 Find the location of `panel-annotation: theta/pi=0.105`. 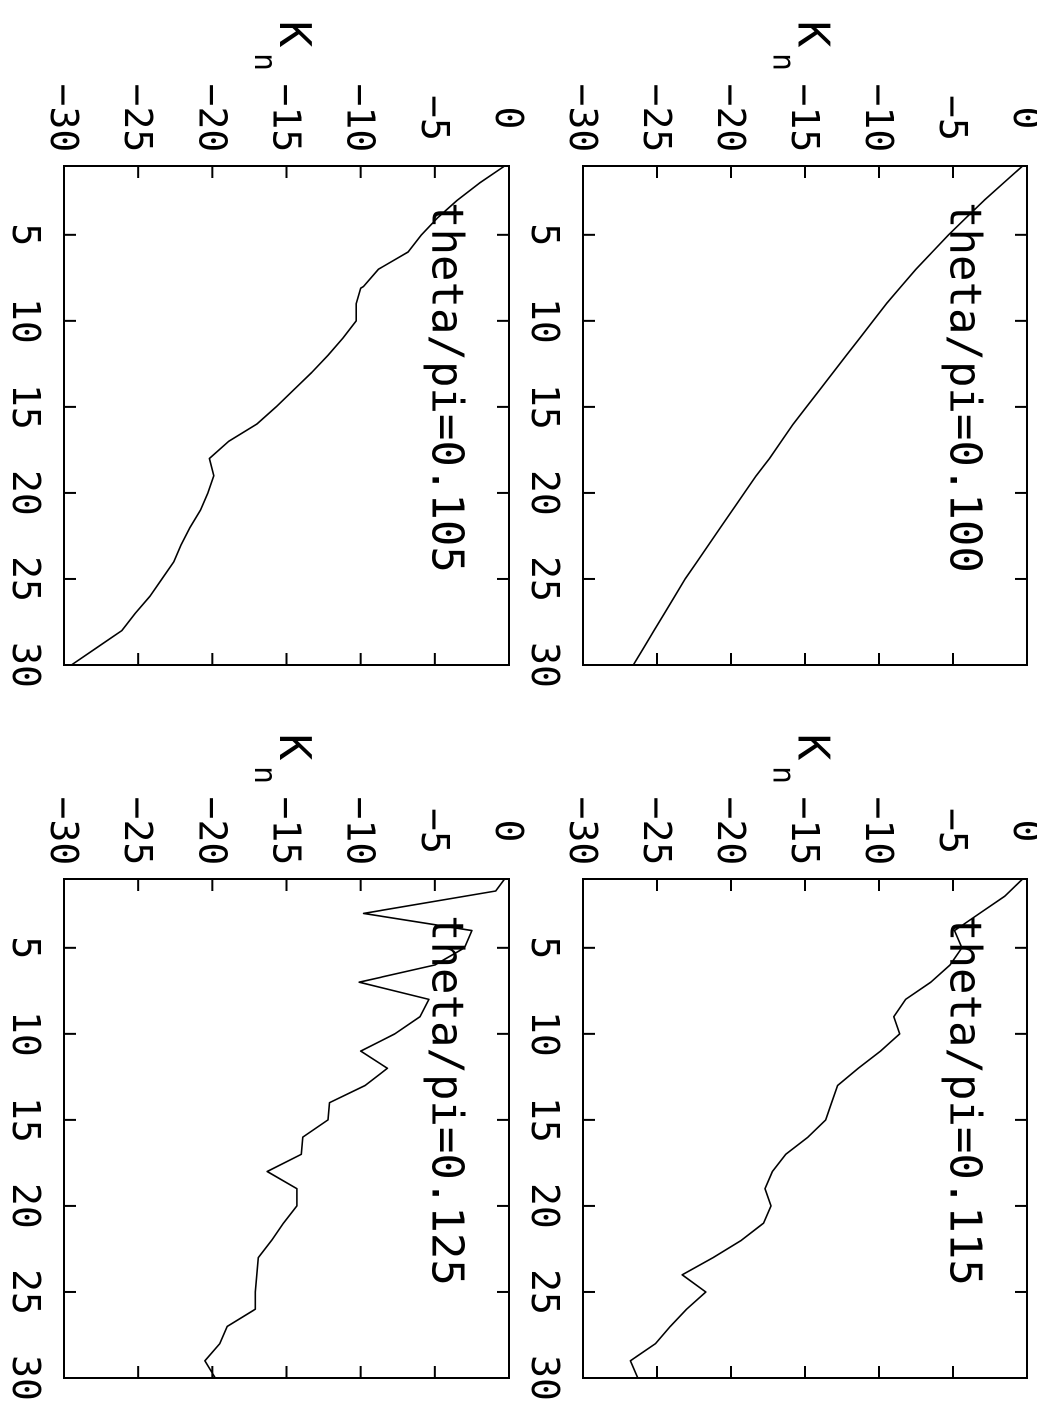

panel-annotation: theta/pi=0.105 is located at coordinates (447, 387).